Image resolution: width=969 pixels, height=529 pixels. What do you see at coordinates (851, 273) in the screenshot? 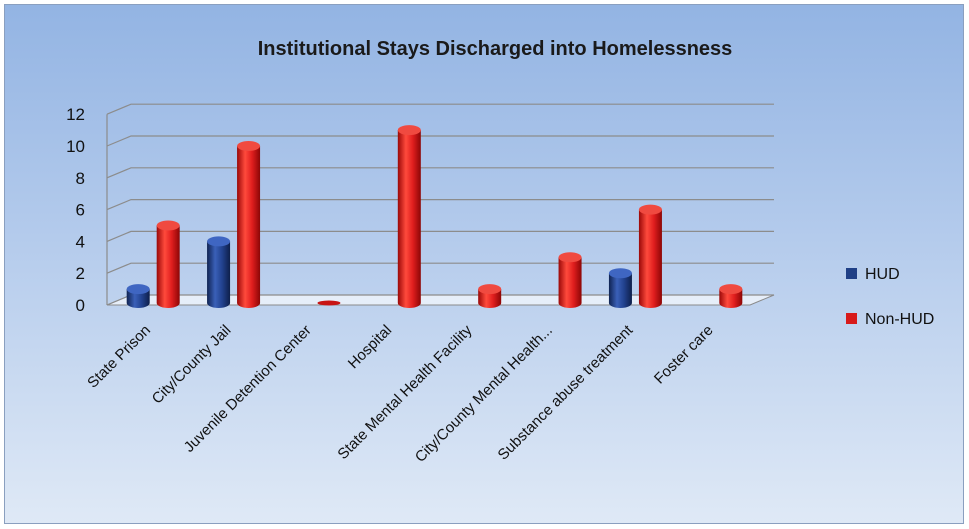
I see `legend-swatch-hud` at bounding box center [851, 273].